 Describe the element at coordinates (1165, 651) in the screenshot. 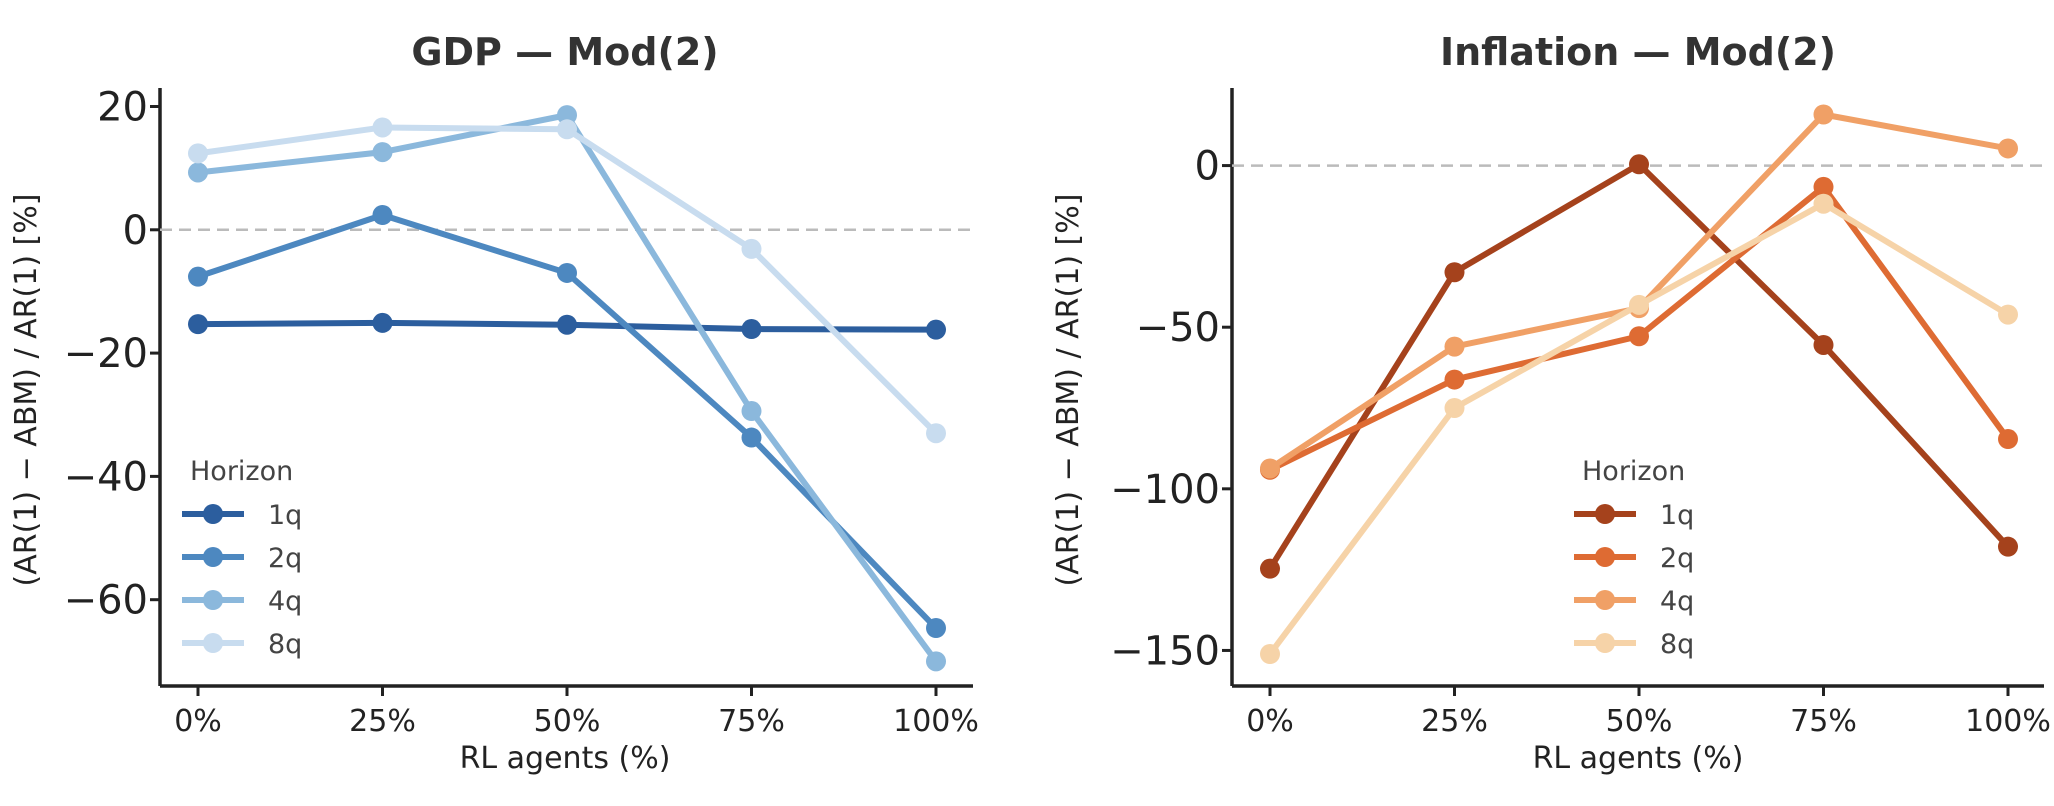

I see `inflation-y-tick-label: −150` at that location.